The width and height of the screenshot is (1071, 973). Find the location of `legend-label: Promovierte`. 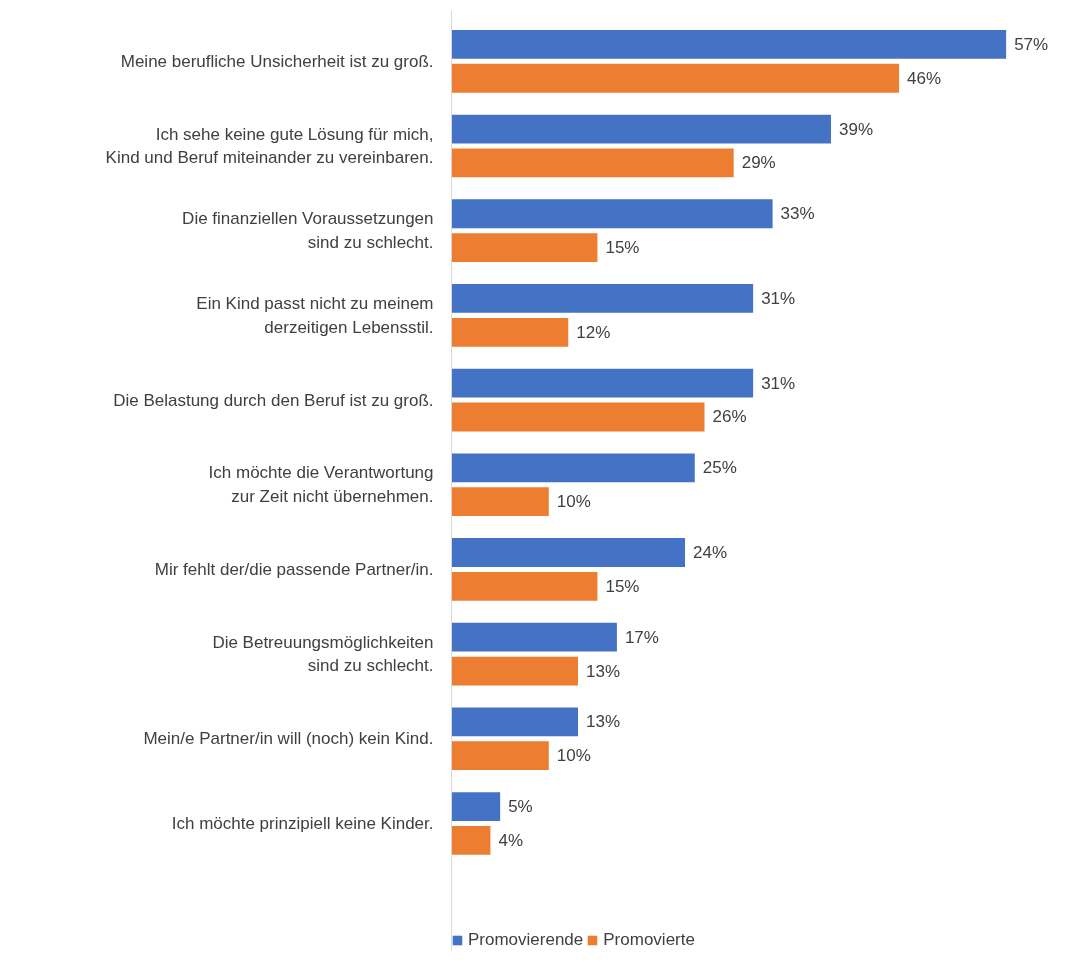

legend-label: Promovierte is located at coordinates (649, 940).